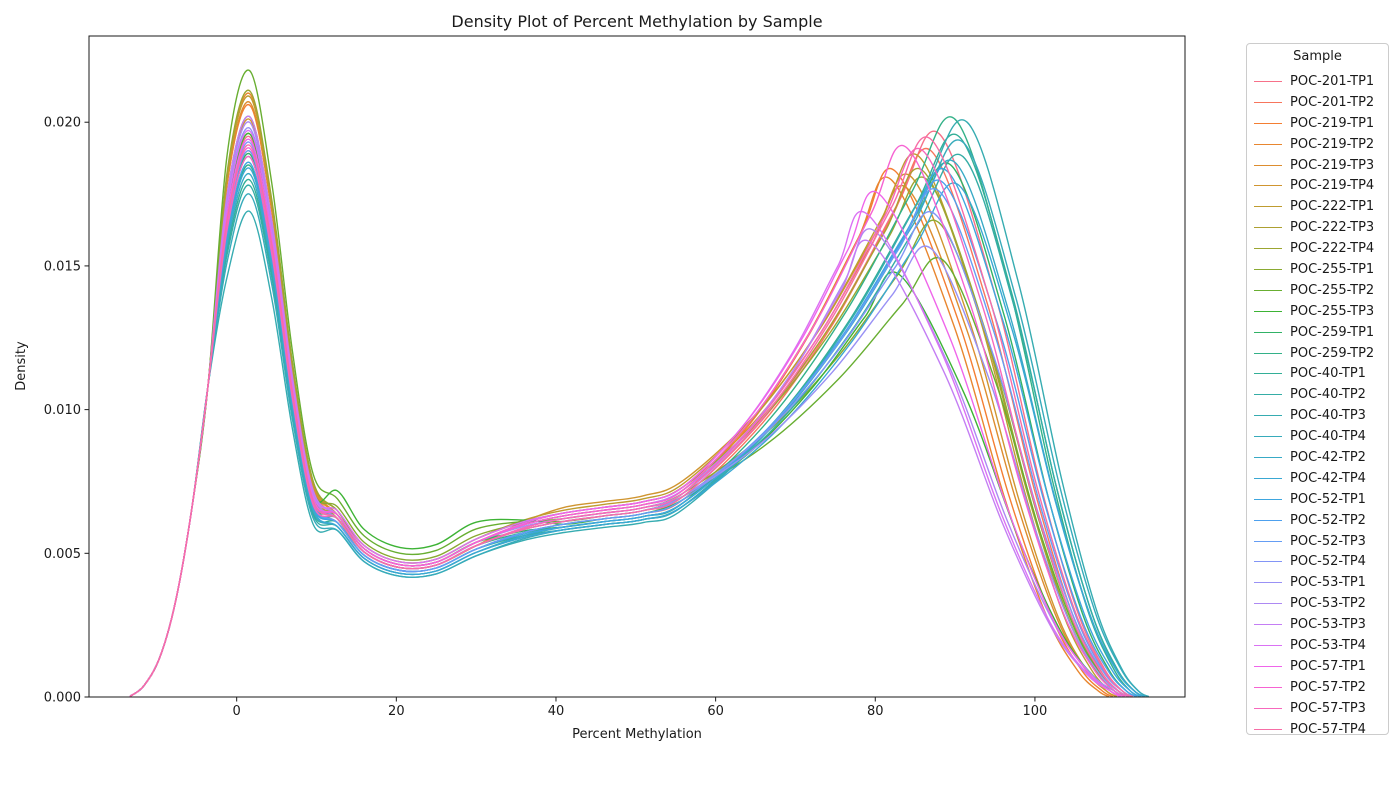 The image size is (1400, 800). Describe the element at coordinates (1328, 478) in the screenshot. I see `legend-item-label: POC-42-TP4` at that location.